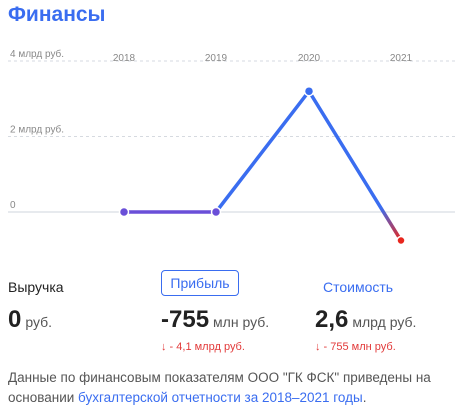 The width and height of the screenshot is (463, 418). Describe the element at coordinates (332, 319) in the screenshot. I see `value-value: 2,6` at that location.